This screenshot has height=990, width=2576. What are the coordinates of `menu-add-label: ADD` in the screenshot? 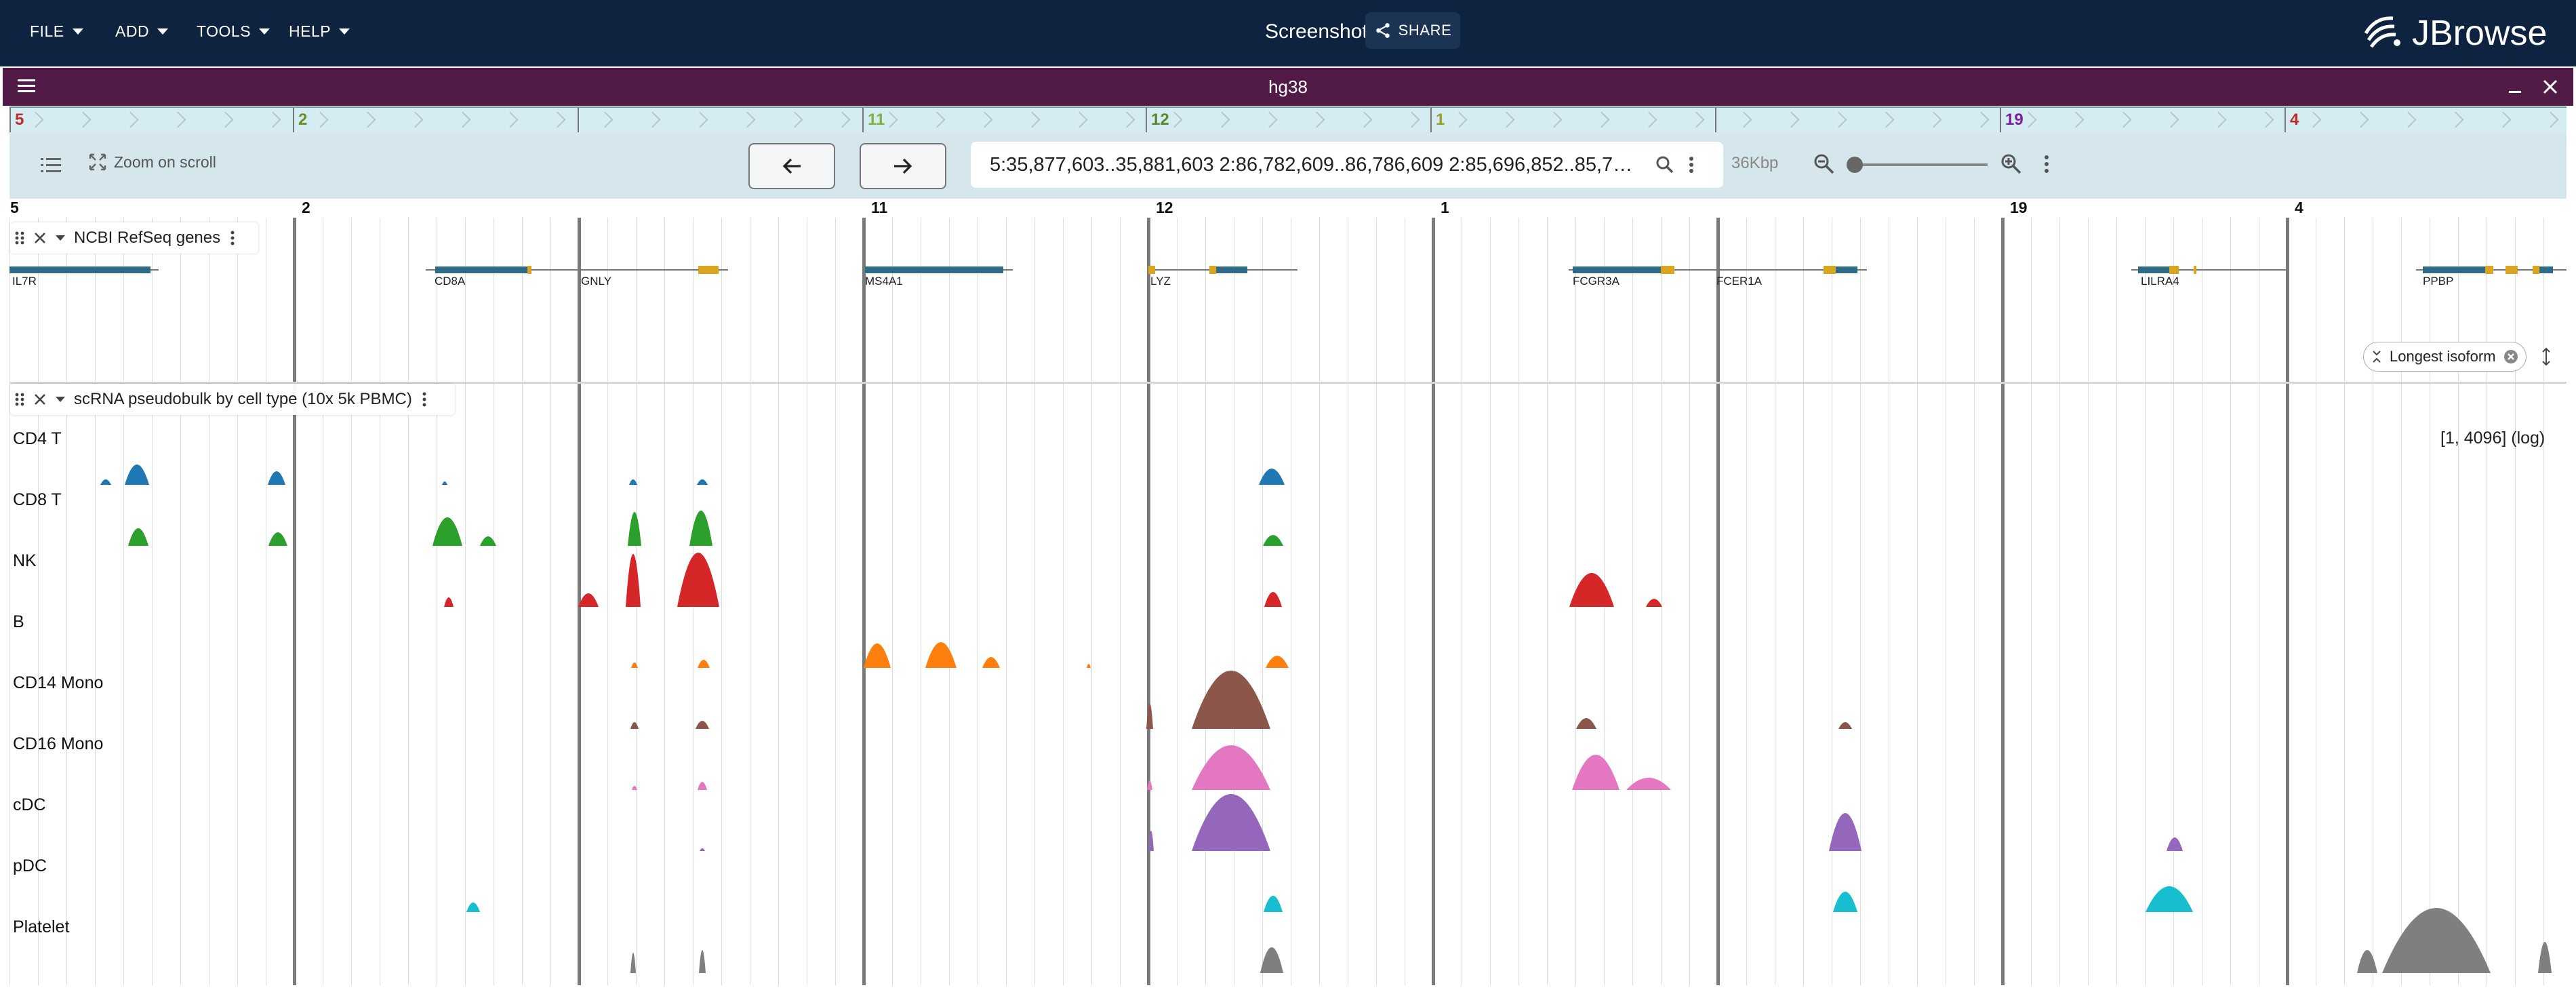 It's located at (132, 31).